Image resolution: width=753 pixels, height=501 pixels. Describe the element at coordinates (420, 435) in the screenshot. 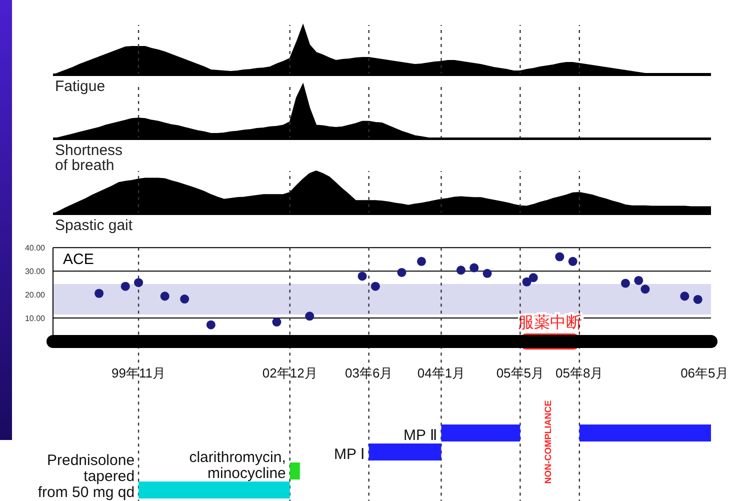

I see `text: MP Ⅱ` at that location.